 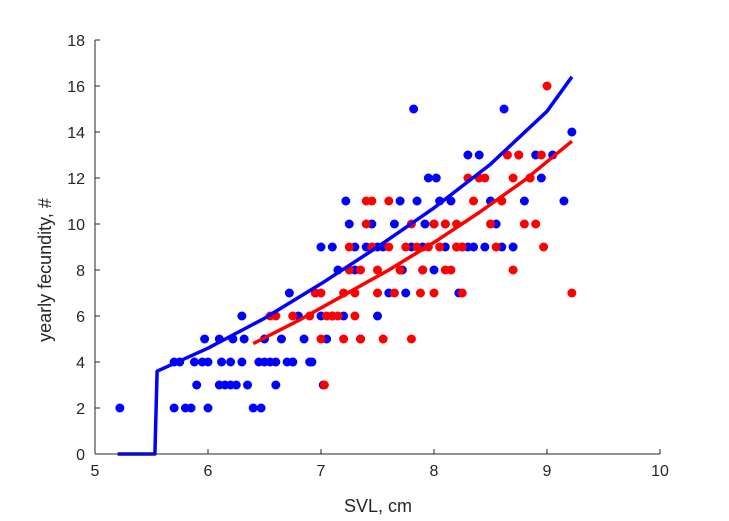 What do you see at coordinates (208, 471) in the screenshot?
I see `x-tick-label: 6` at bounding box center [208, 471].